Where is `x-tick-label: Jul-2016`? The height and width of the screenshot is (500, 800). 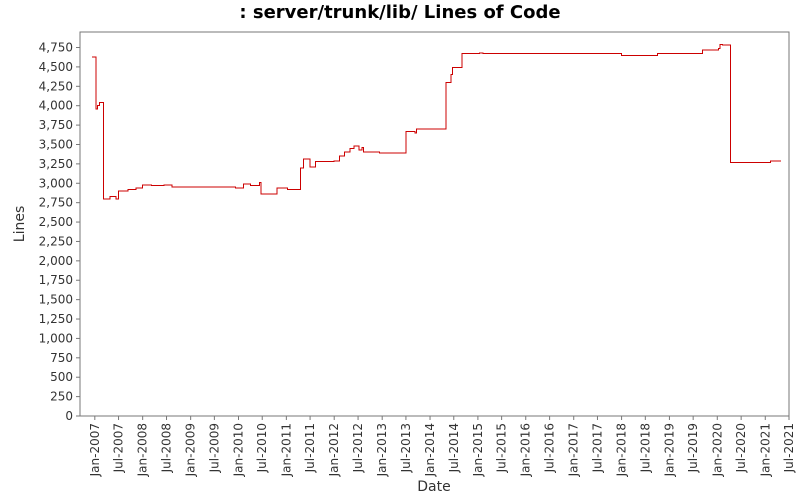
x-tick-label: Jul-2016 is located at coordinates (550, 448).